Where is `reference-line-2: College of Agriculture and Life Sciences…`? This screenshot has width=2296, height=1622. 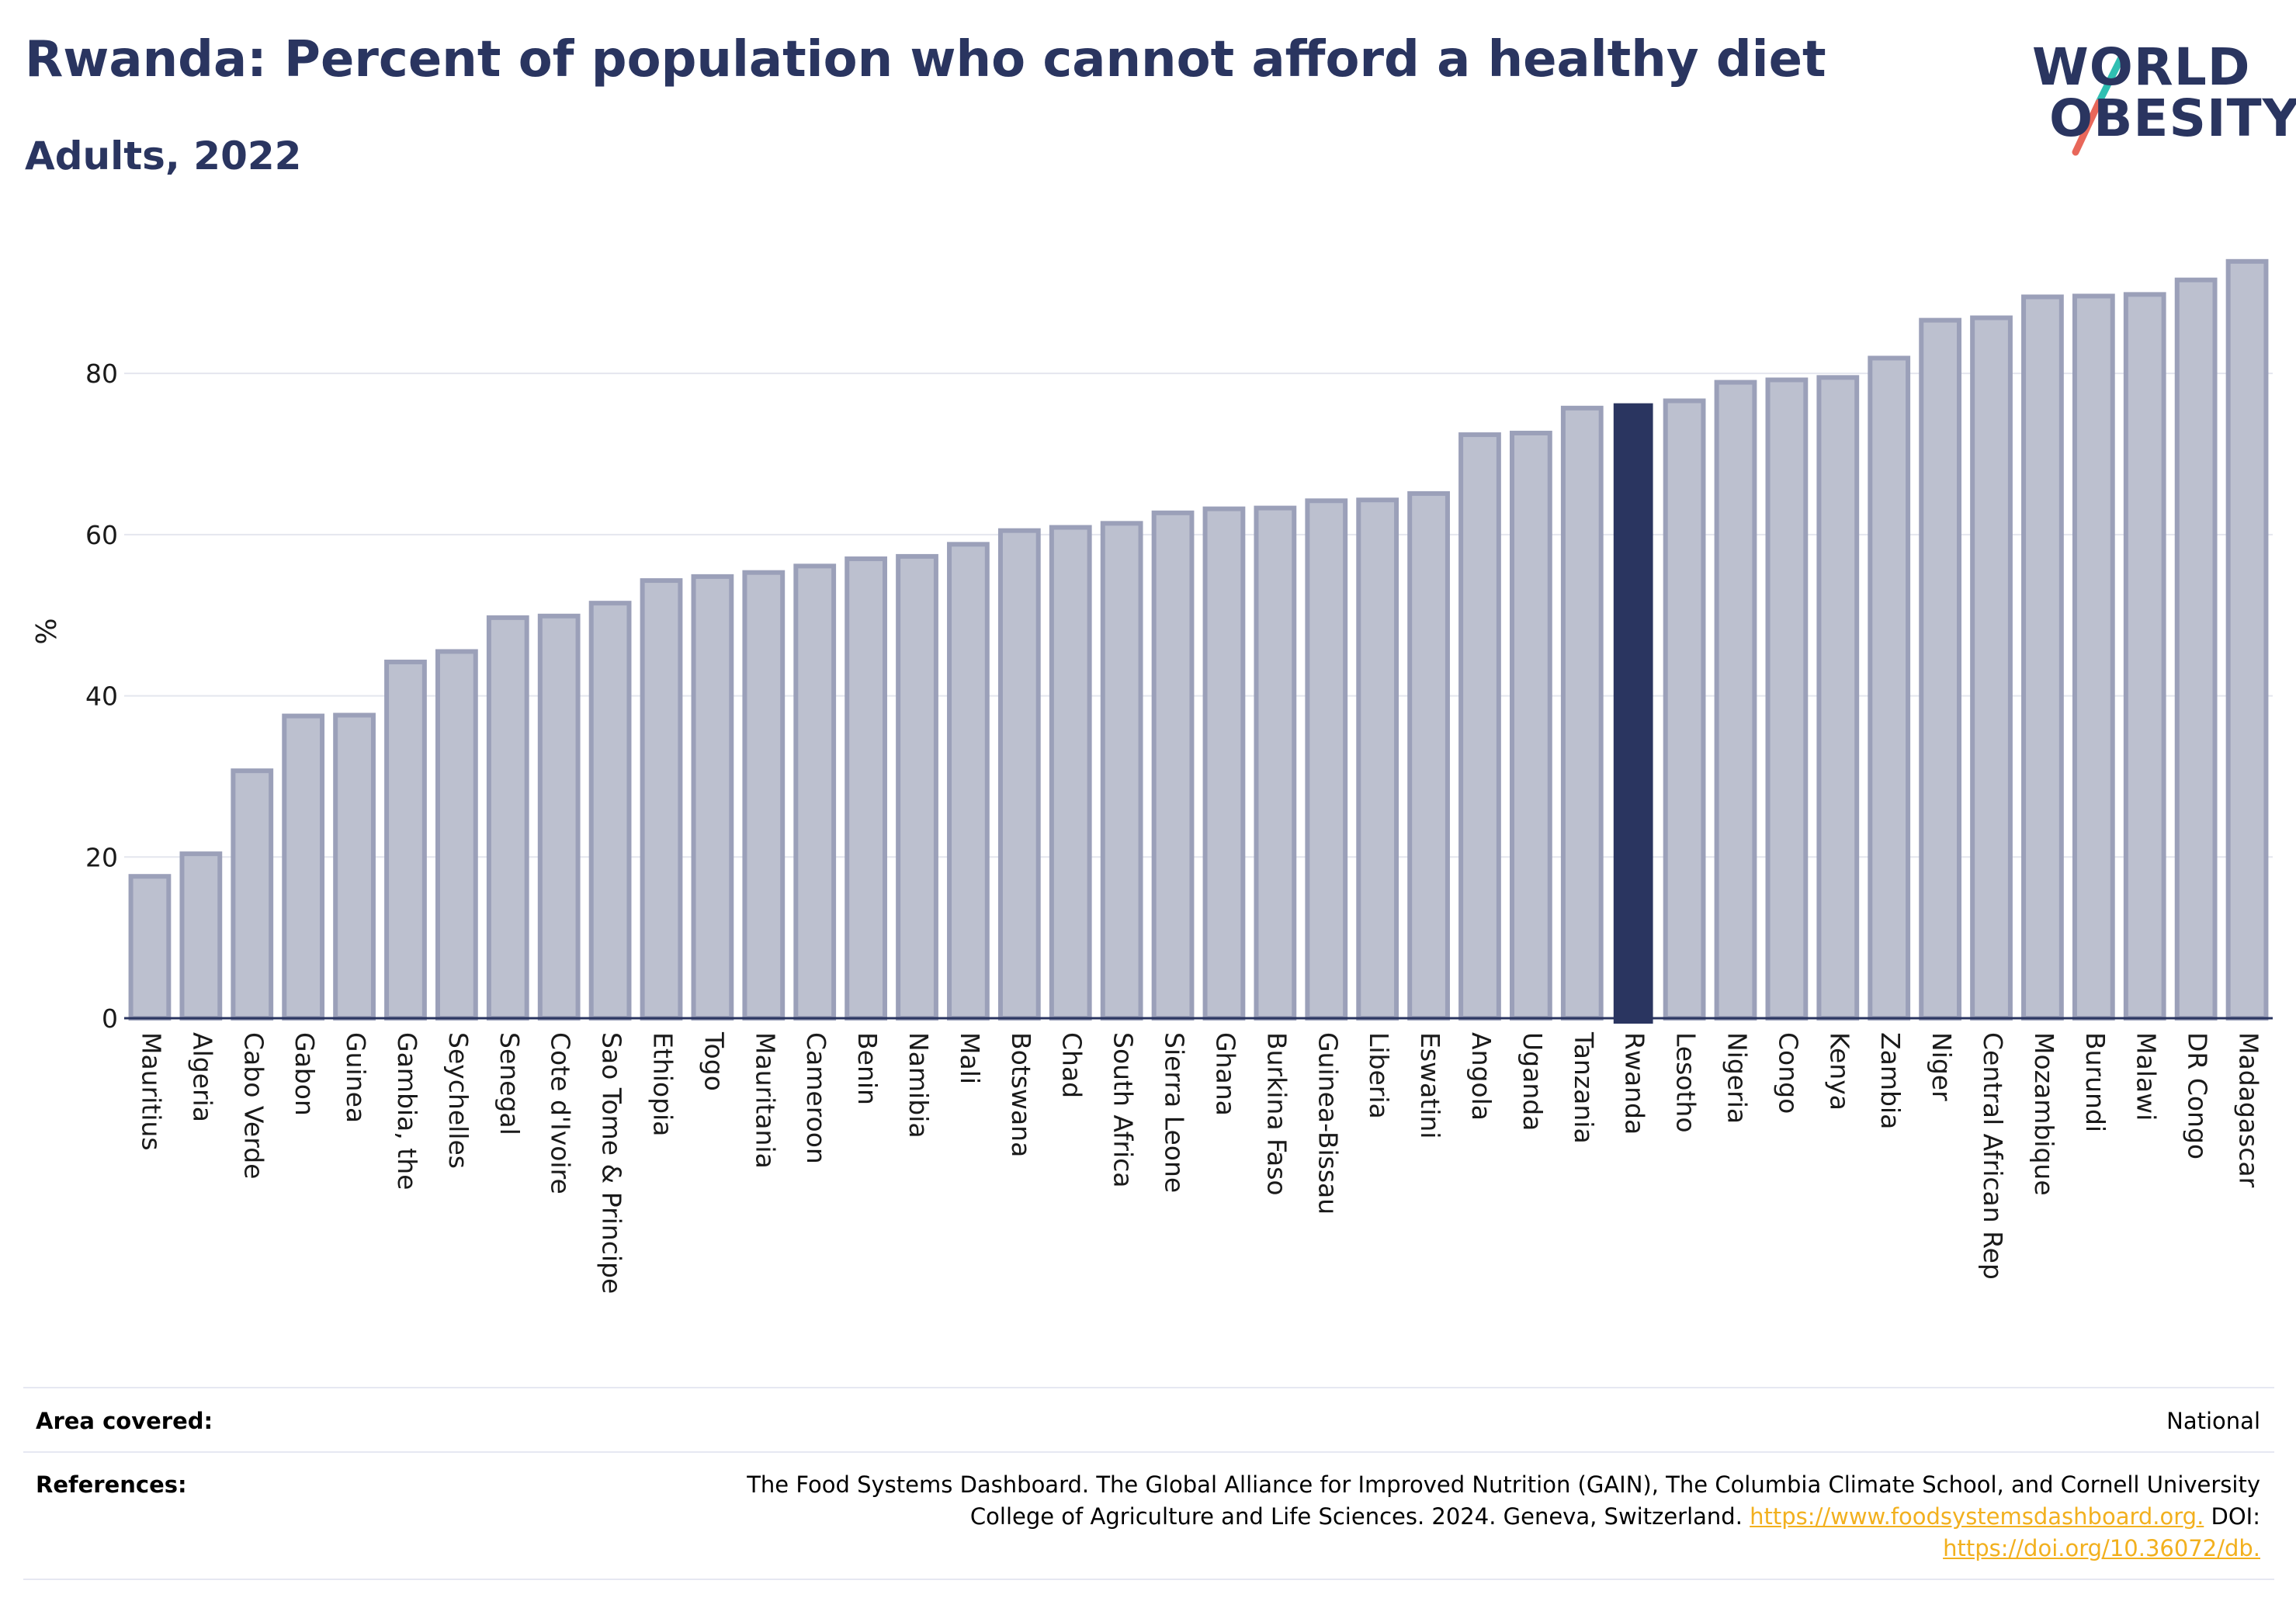
reference-line-2: College of Agriculture and Life Sciences… is located at coordinates (1445, 1517).